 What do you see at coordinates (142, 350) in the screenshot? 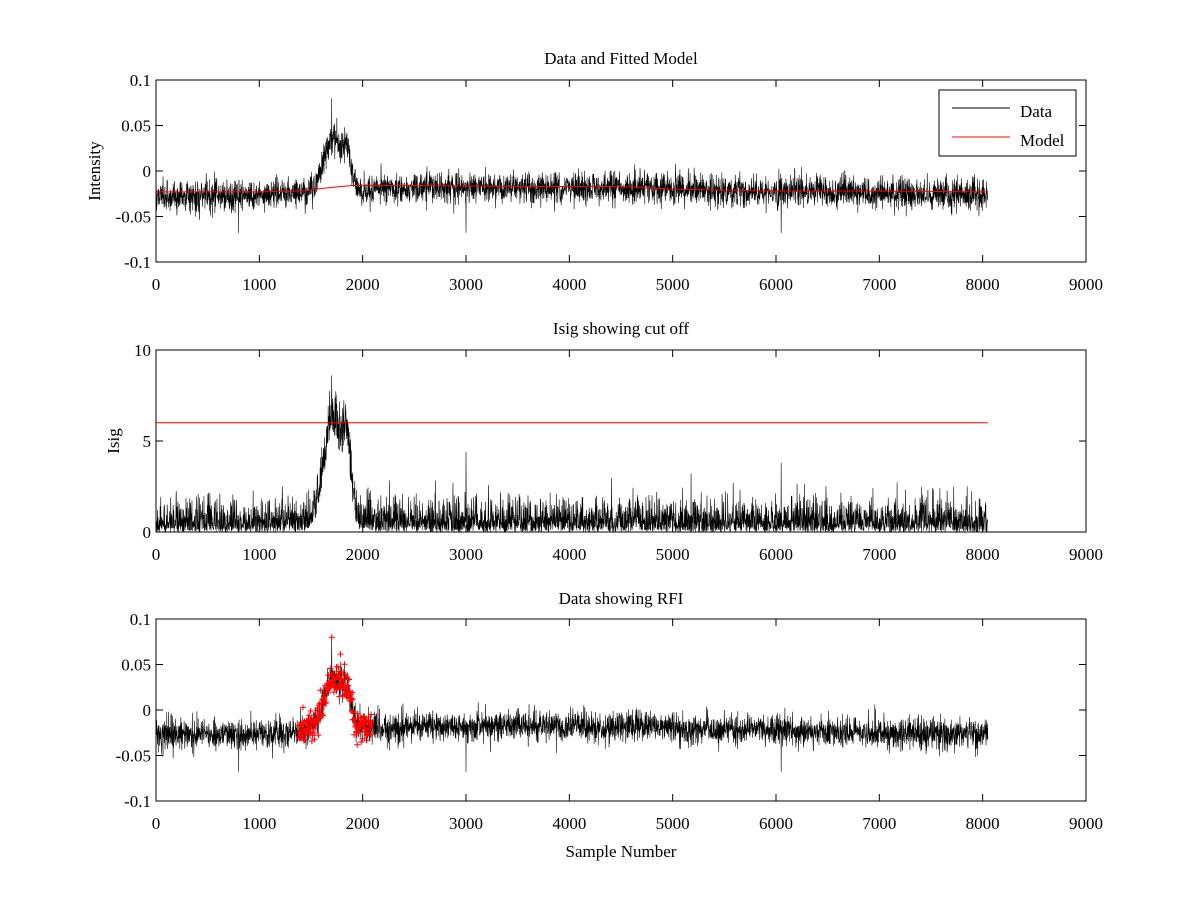
I see `y-tick-label: 10` at bounding box center [142, 350].